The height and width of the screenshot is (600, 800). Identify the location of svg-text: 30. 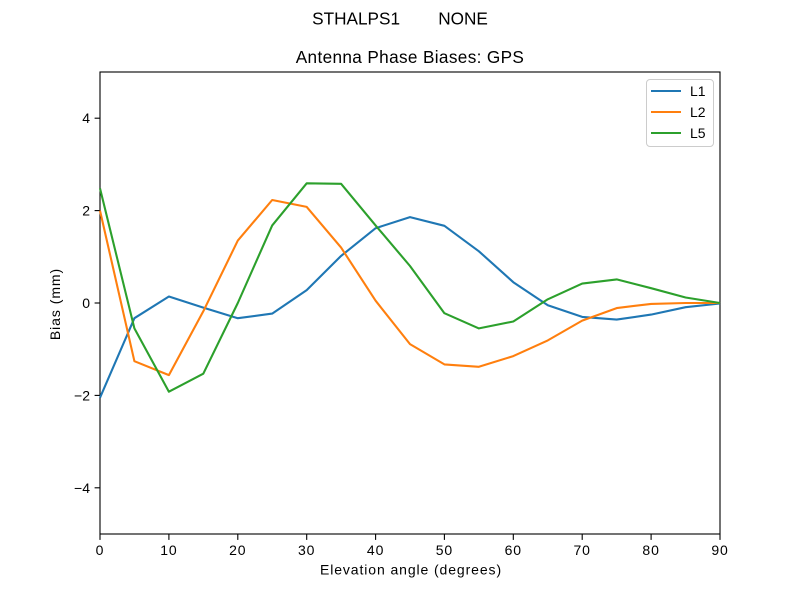
(306, 550).